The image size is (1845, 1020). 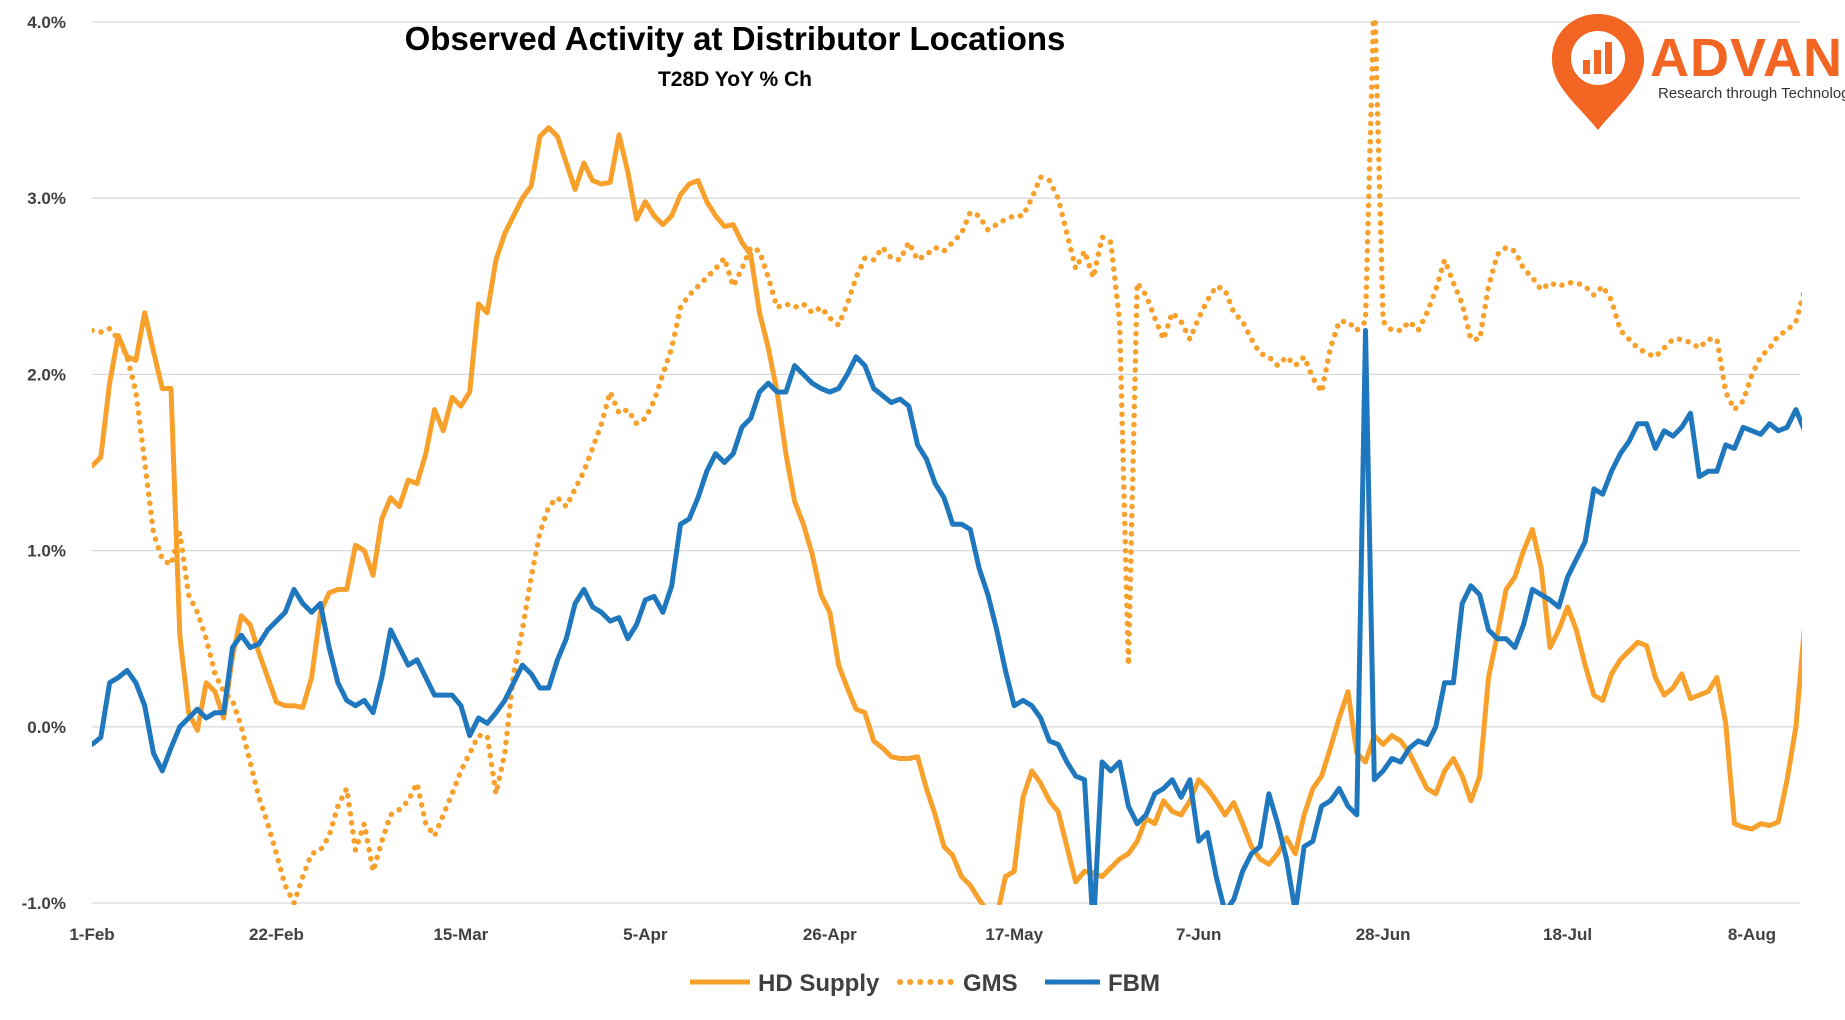 I want to click on x-tick-label: 26-Apr, so click(x=830, y=934).